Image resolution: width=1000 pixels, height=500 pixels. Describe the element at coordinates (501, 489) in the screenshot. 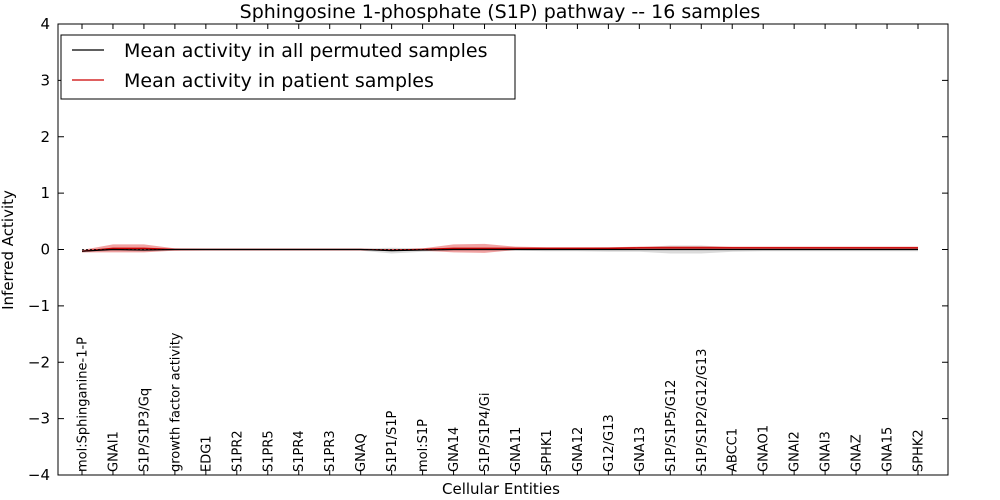

I see `x-axis-label: Cellular Entities` at that location.